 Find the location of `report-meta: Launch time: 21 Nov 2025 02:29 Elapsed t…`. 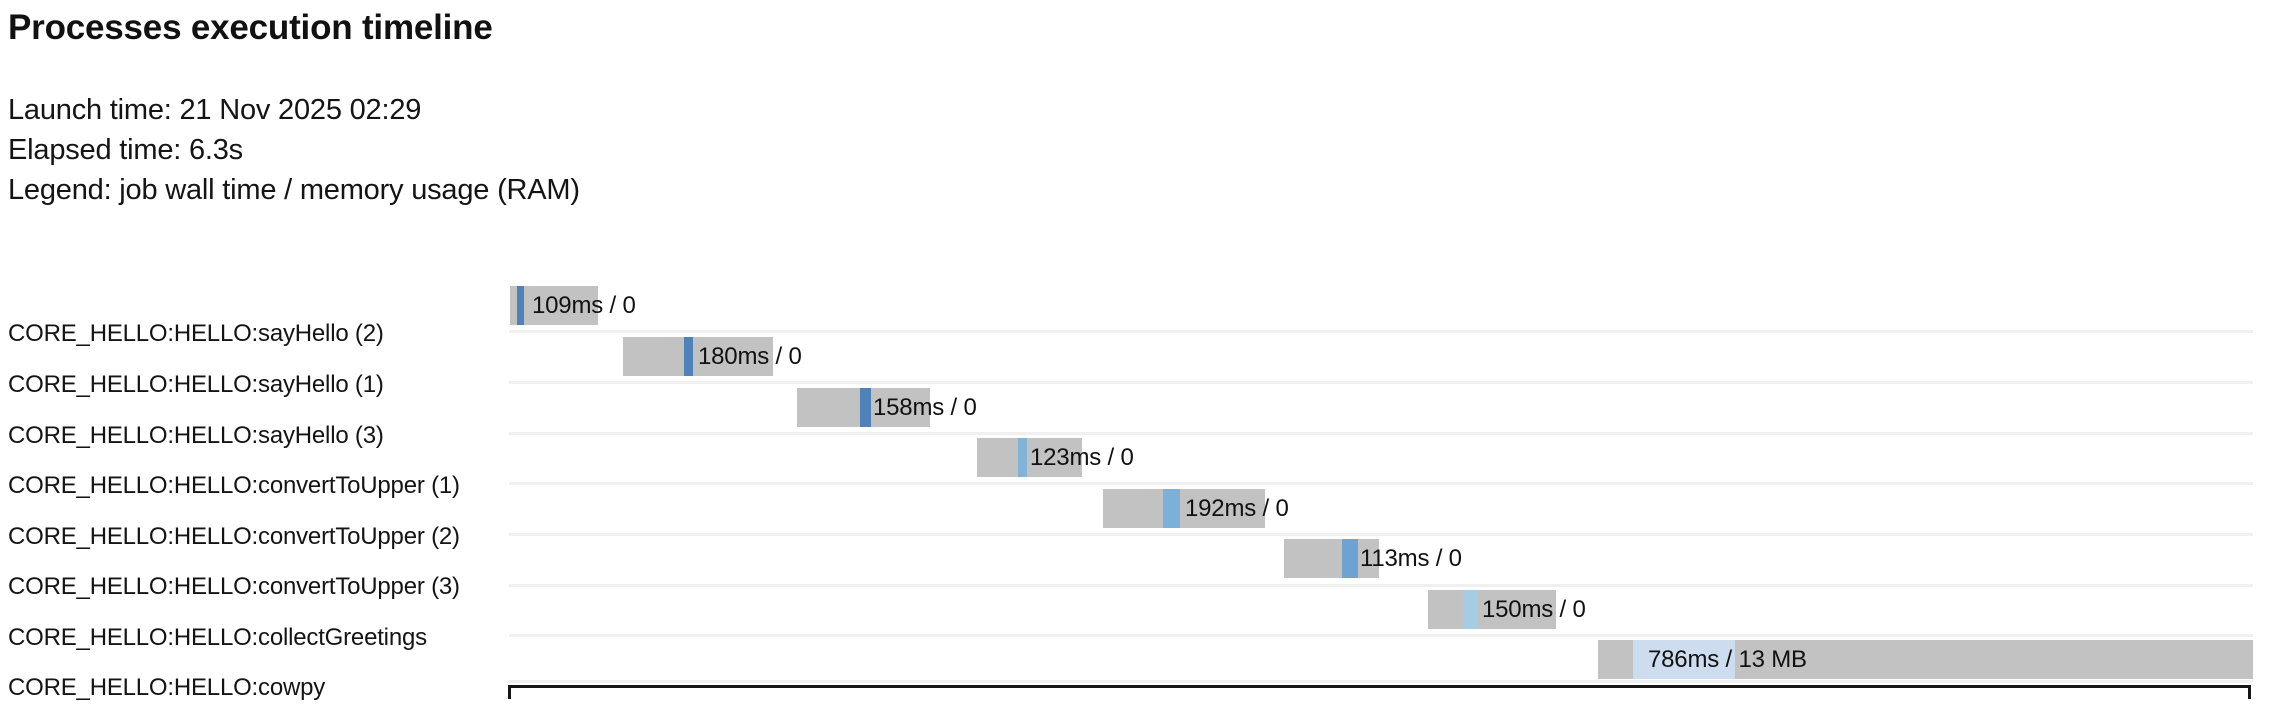

report-meta: Launch time: 21 Nov 2025 02:29 Elapsed t… is located at coordinates (294, 150).